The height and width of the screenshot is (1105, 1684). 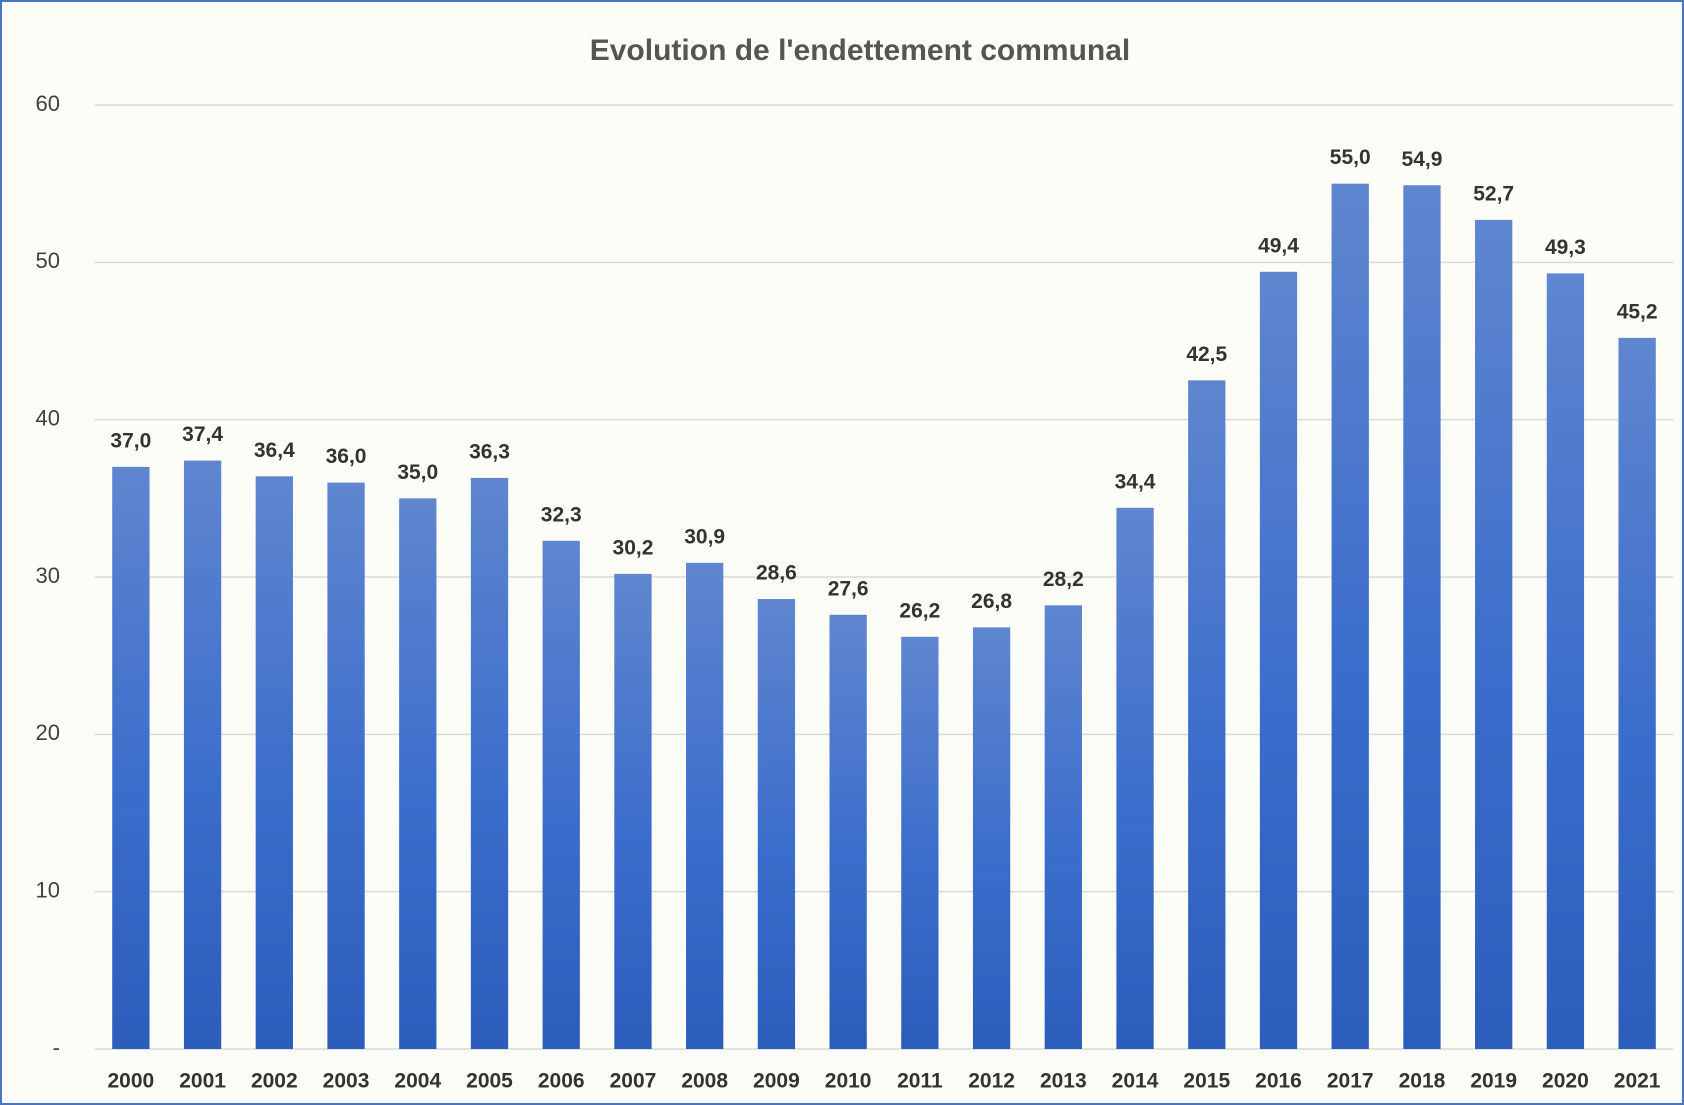 What do you see at coordinates (633, 1081) in the screenshot?
I see `x-tick-label: 2007` at bounding box center [633, 1081].